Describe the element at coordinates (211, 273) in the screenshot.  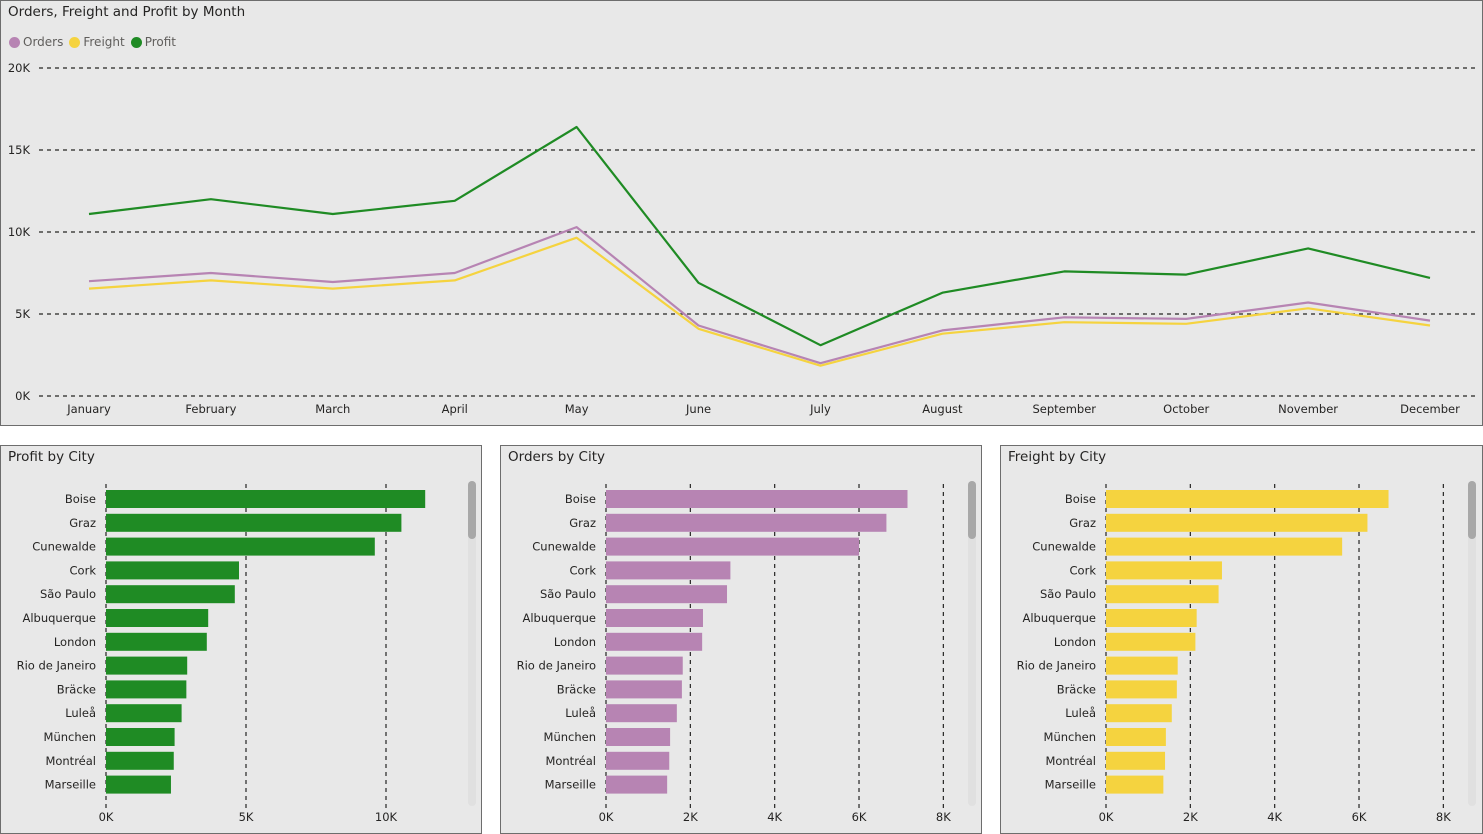
I see `data-point-orders-february` at that location.